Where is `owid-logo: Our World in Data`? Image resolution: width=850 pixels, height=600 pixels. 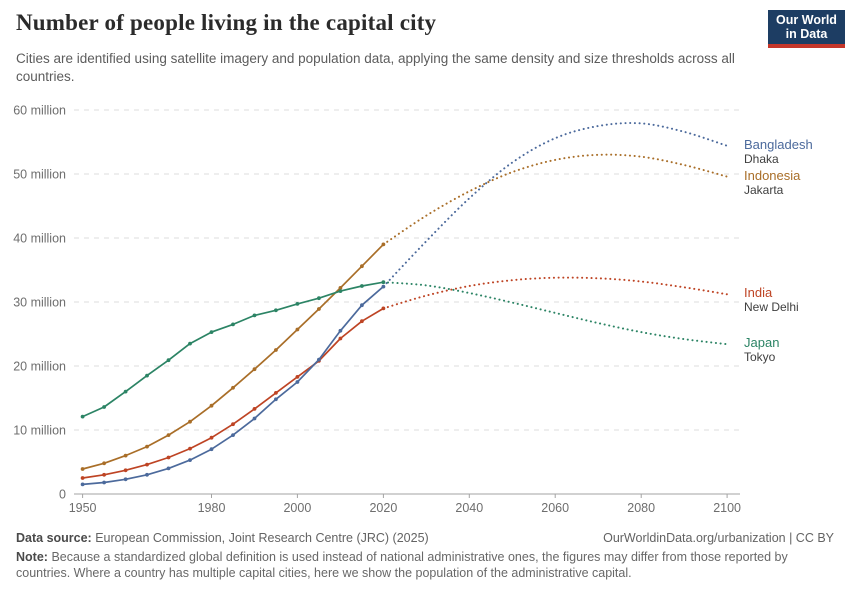 owid-logo: Our World in Data is located at coordinates (806, 29).